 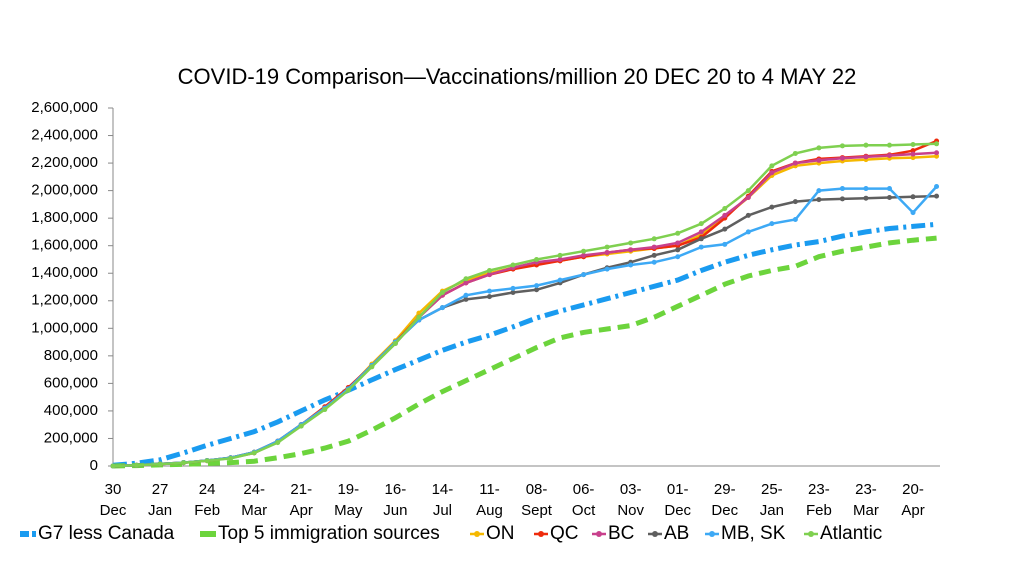 I want to click on x-tick-label: 24-Mar, so click(x=254, y=500).